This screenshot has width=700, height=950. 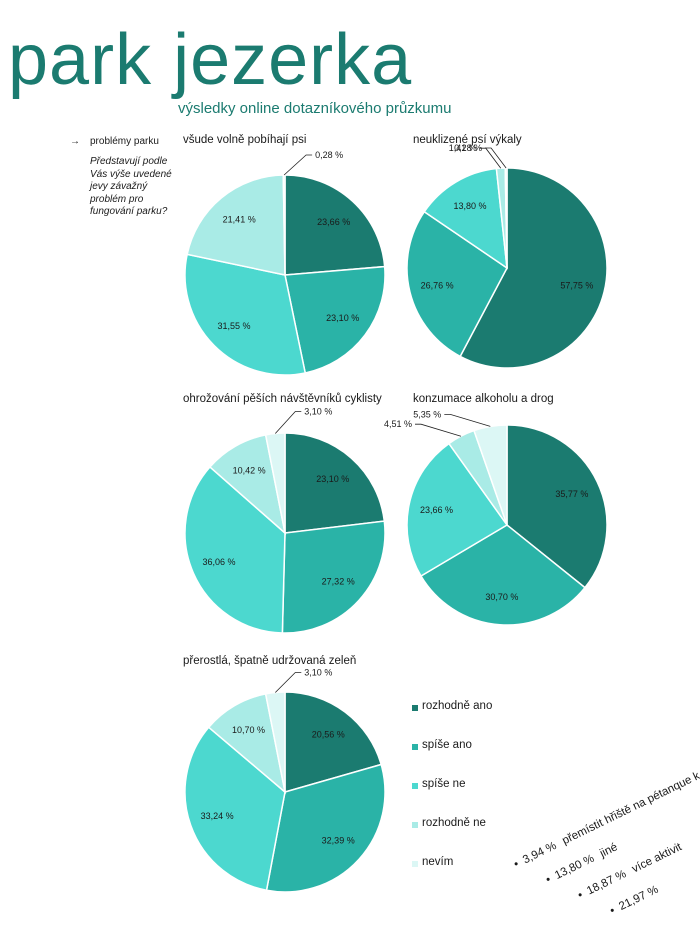 What do you see at coordinates (249, 471) in the screenshot?
I see `data-label: 10,42 %` at bounding box center [249, 471].